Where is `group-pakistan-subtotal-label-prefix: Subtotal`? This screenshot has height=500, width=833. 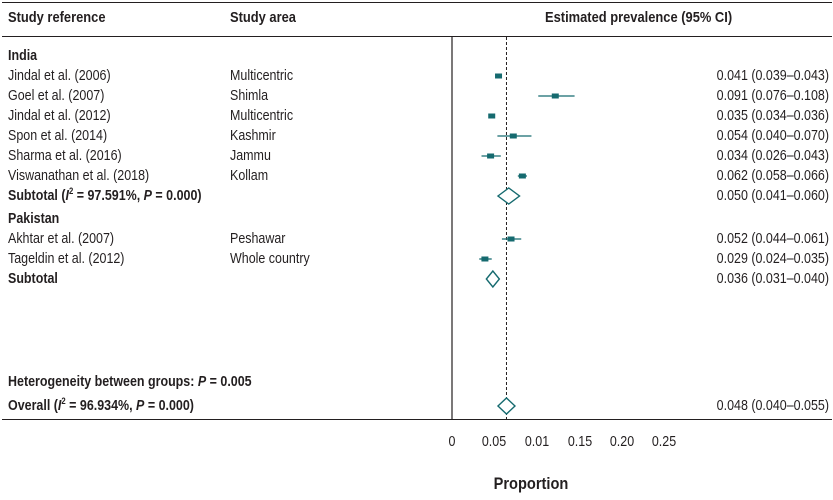
group-pakistan-subtotal-label-prefix: Subtotal is located at coordinates (33, 279).